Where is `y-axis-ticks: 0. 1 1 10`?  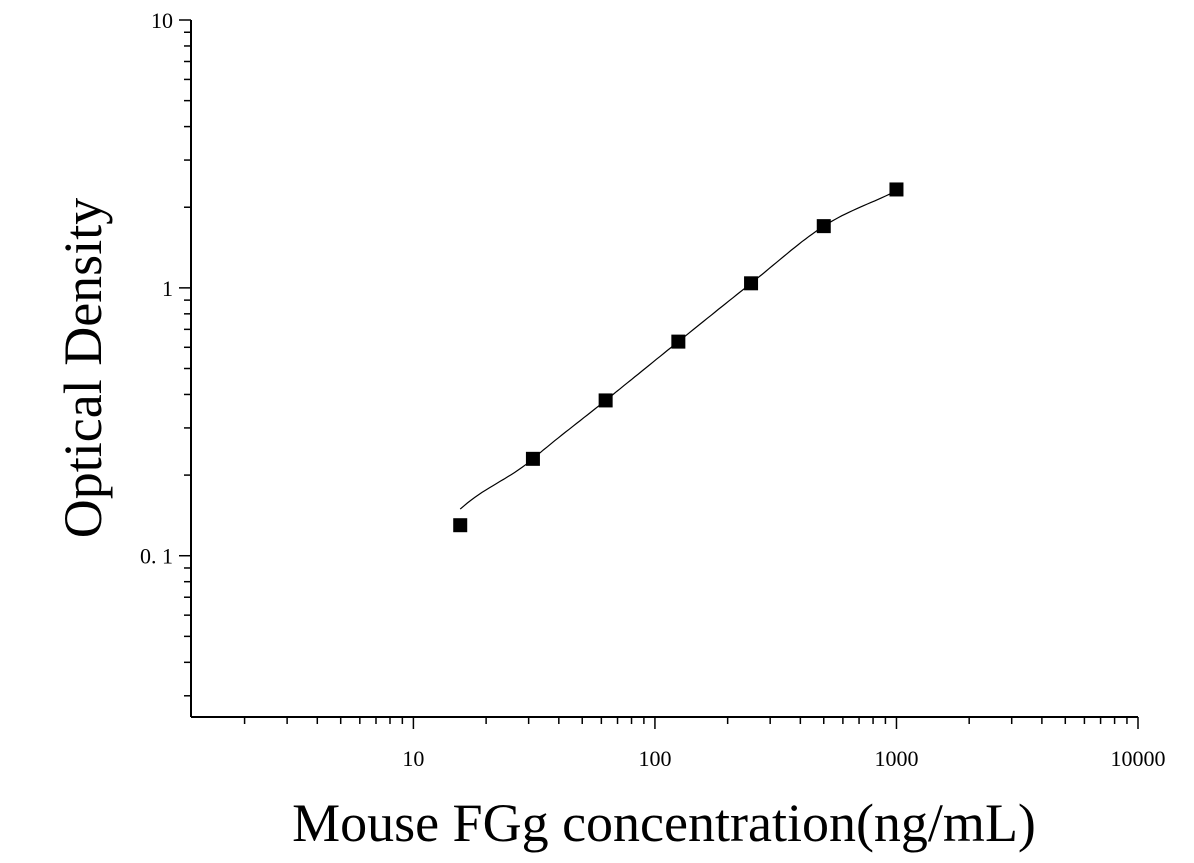 y-axis-ticks: 0. 1 1 10 is located at coordinates (165, 352).